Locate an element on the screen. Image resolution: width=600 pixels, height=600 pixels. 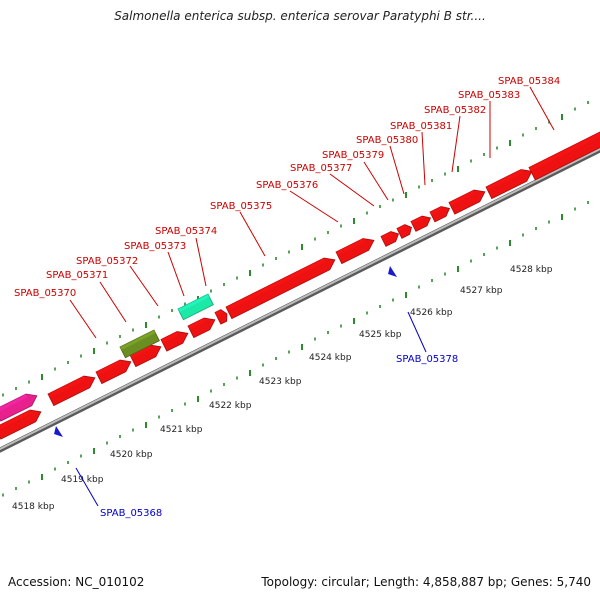
callout-spab_05374-label: SPAB_05374 is located at coordinates (186, 231).